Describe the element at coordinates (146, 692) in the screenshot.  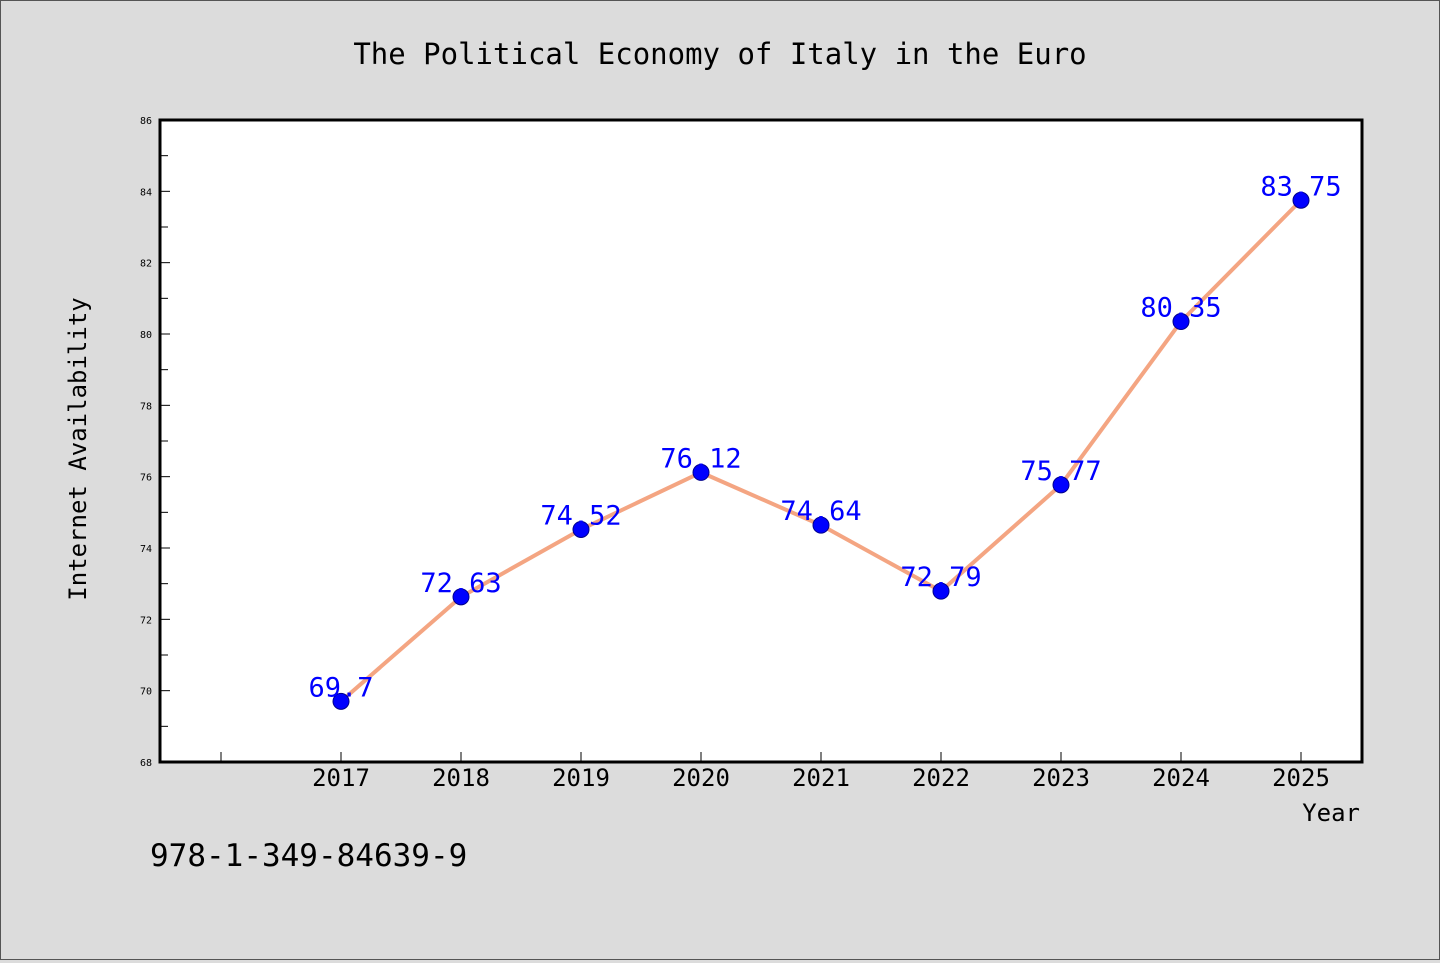
I see `y-tick-label: 70` at that location.